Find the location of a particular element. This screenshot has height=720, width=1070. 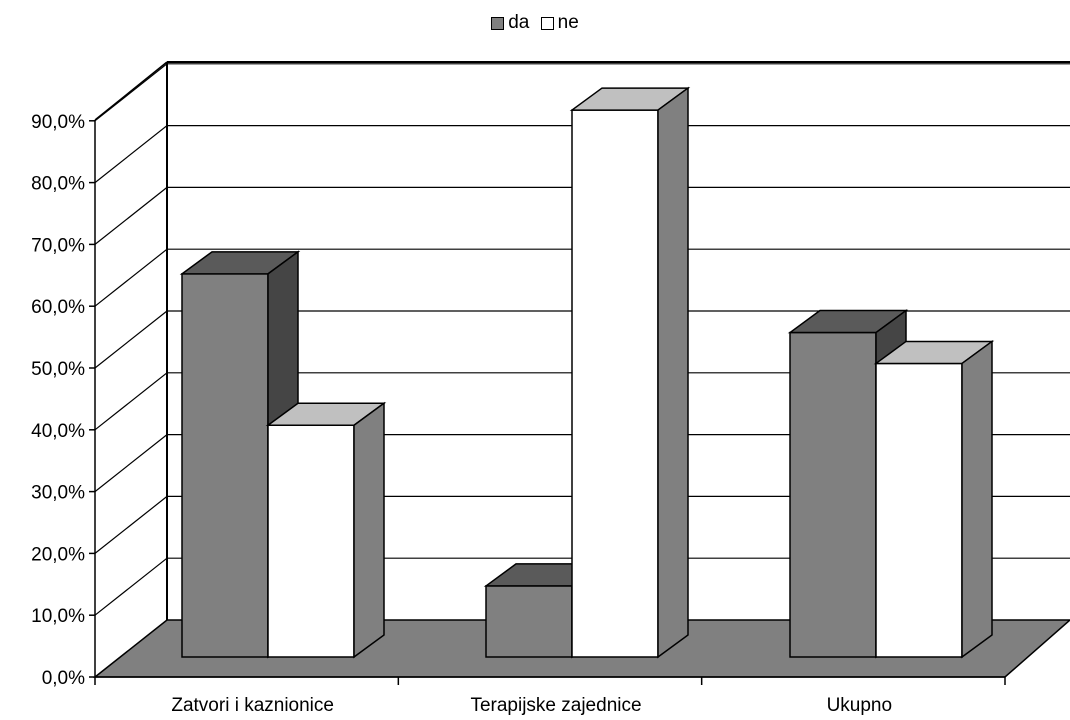

y-tick-label: 40,0% is located at coordinates (58, 431).